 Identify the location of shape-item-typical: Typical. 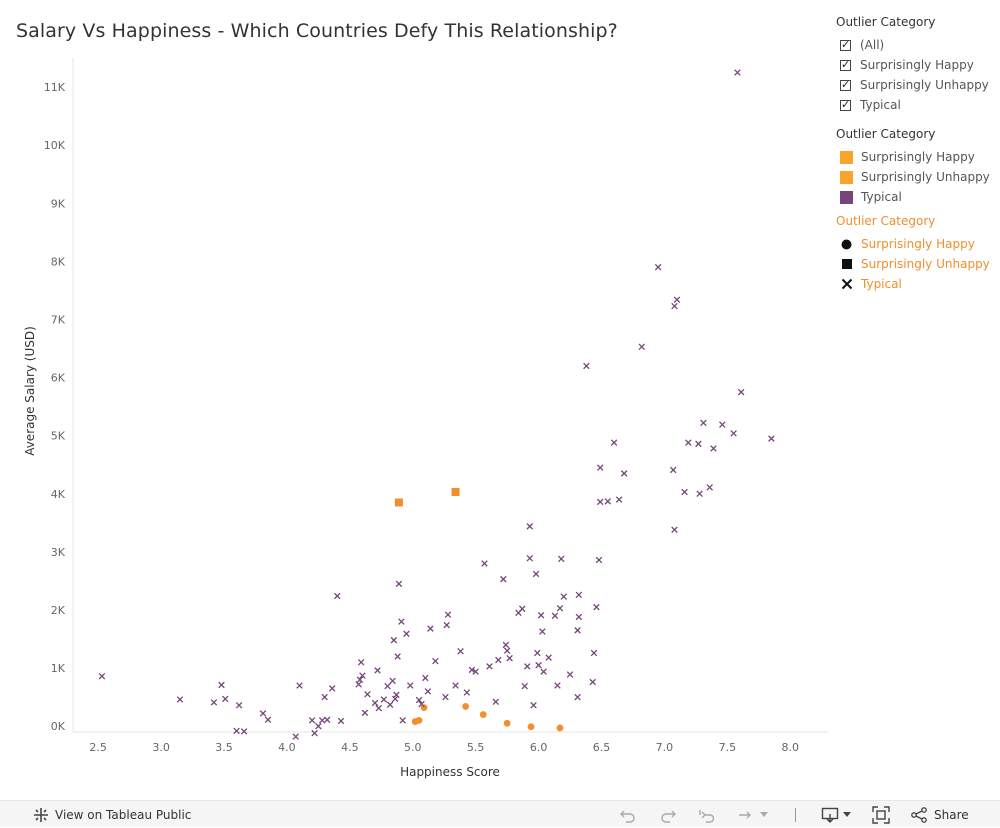
(913, 284).